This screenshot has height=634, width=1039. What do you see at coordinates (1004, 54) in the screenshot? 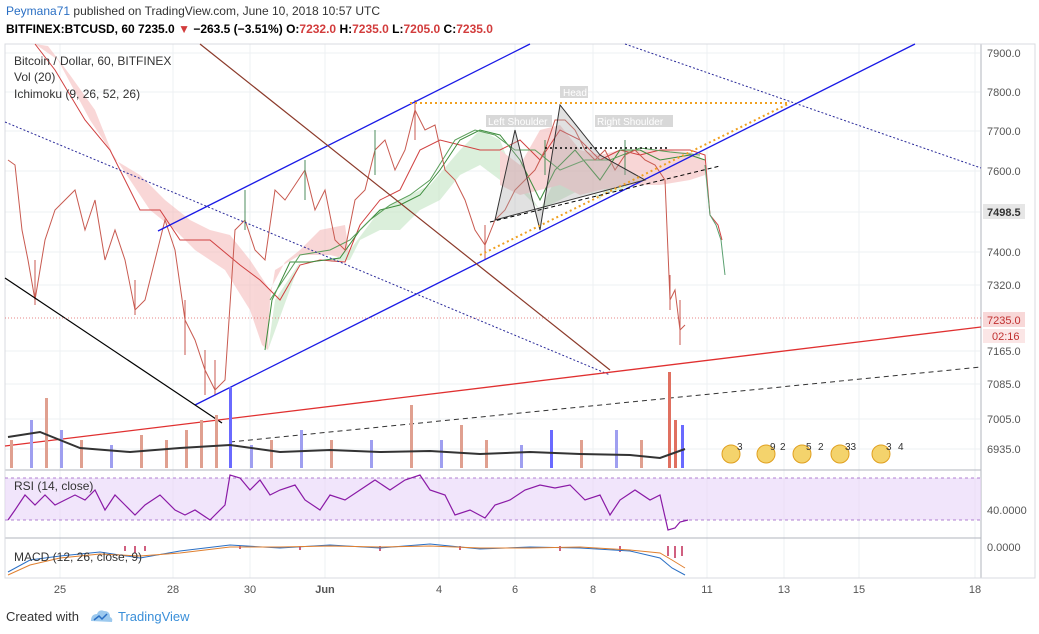
I see `price-tick: 7900.0` at bounding box center [1004, 54].